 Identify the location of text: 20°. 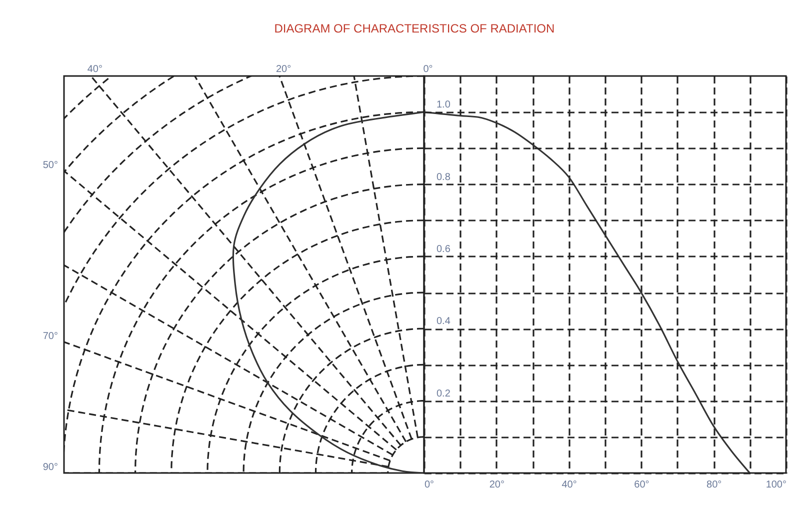
(284, 69).